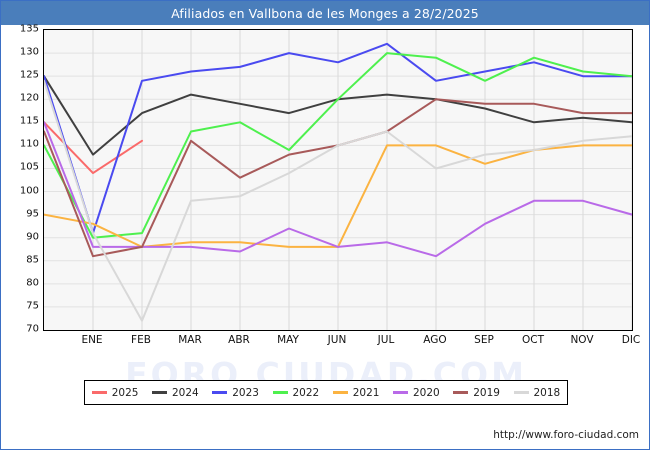  I want to click on legend-item-2020: 2020, so click(416, 393).